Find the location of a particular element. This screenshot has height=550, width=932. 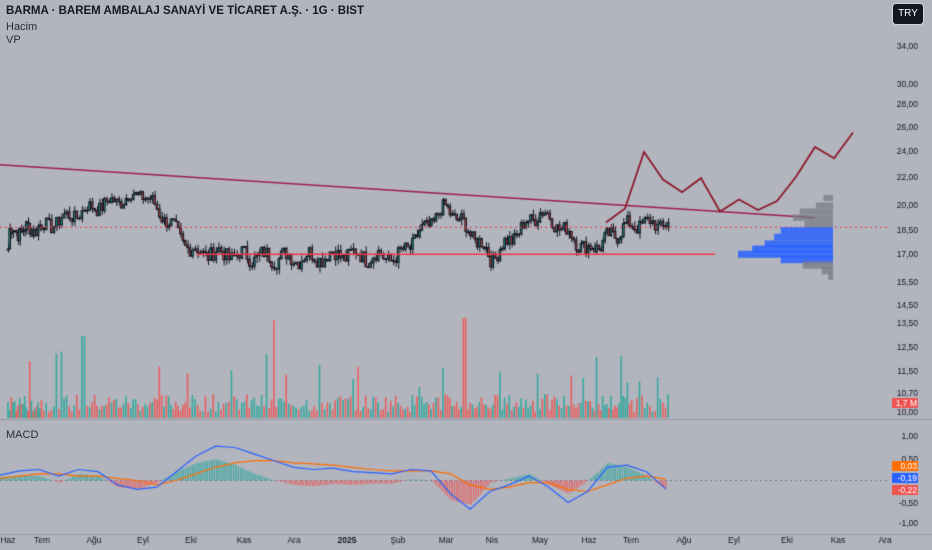

macd-indicator-label: MACD is located at coordinates (22, 435).